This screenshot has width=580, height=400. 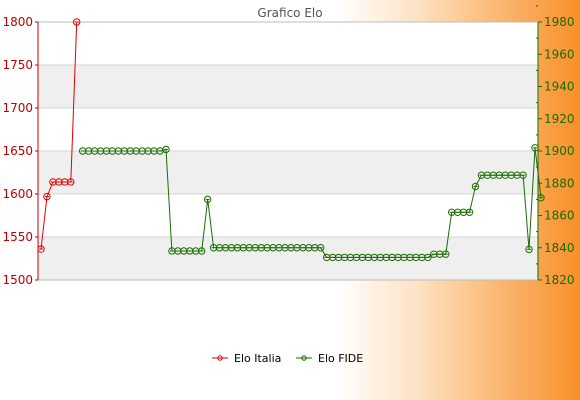 I want to click on left-tick-label: 1500, so click(x=17, y=280).